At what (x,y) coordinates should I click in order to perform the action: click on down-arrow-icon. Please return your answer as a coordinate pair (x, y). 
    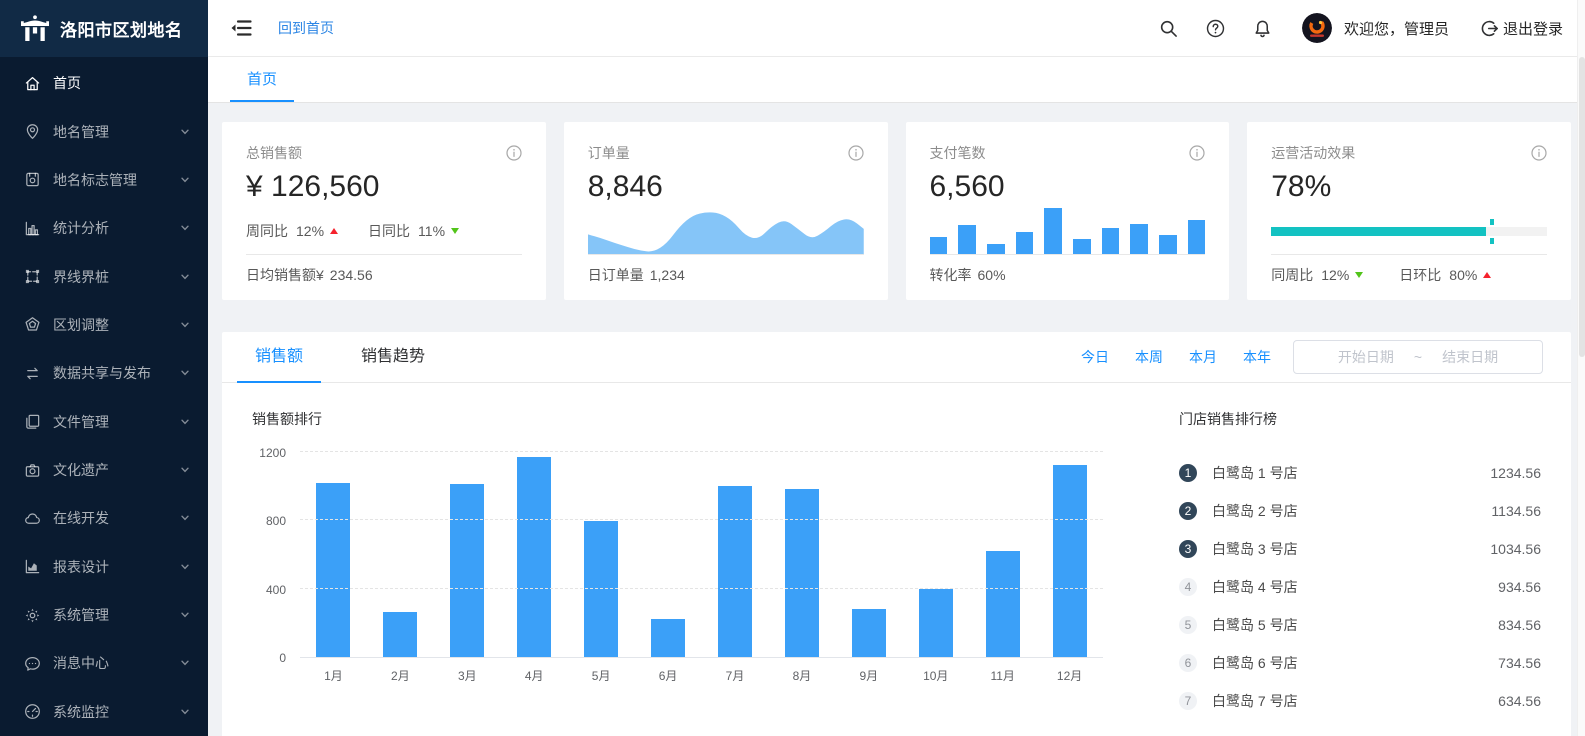
    Looking at the image, I should click on (455, 231).